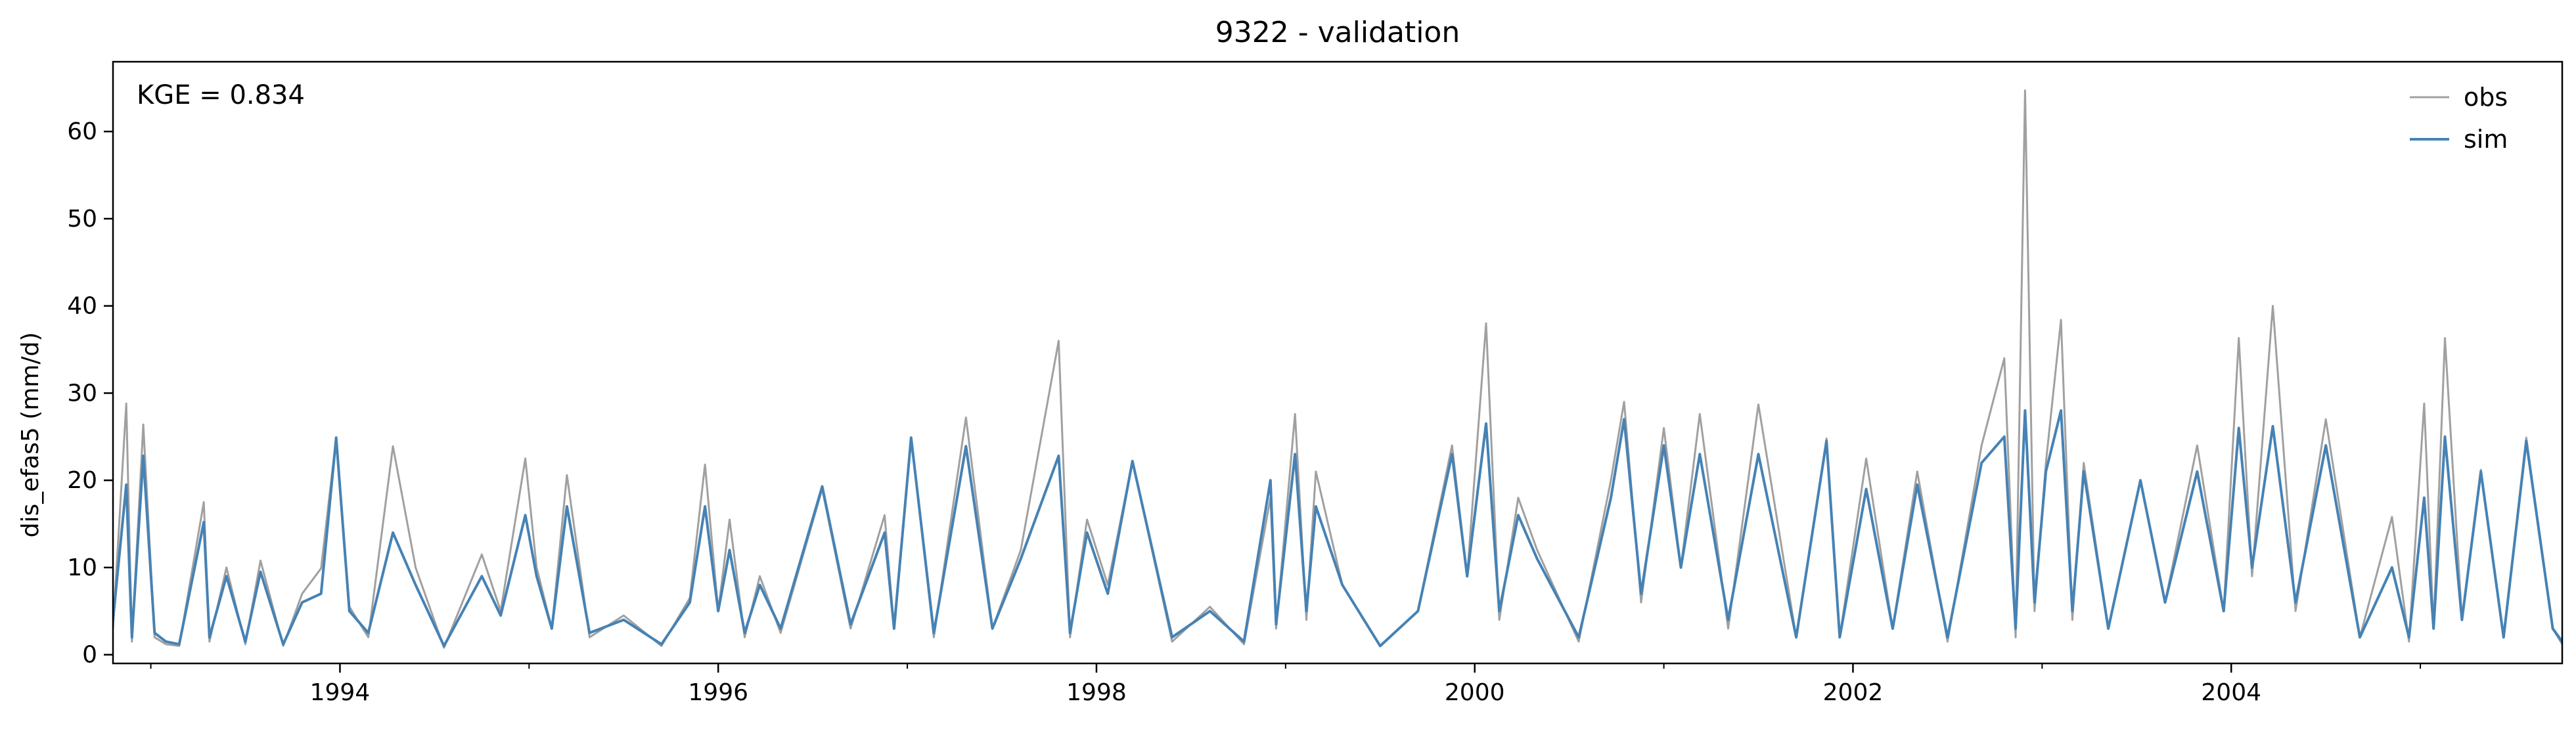 The image size is (2576, 737). What do you see at coordinates (82, 480) in the screenshot?
I see `y-tick-label: 20` at bounding box center [82, 480].